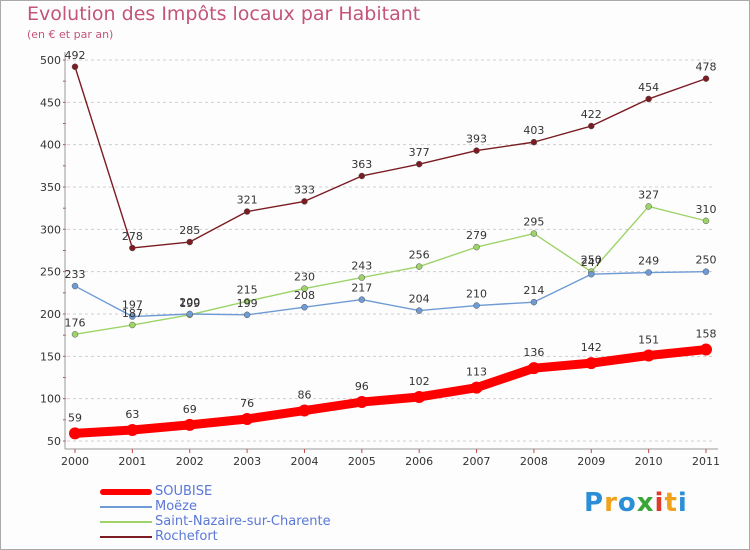  Describe the element at coordinates (362, 461) in the screenshot. I see `x-tick-label: 2005` at that location.